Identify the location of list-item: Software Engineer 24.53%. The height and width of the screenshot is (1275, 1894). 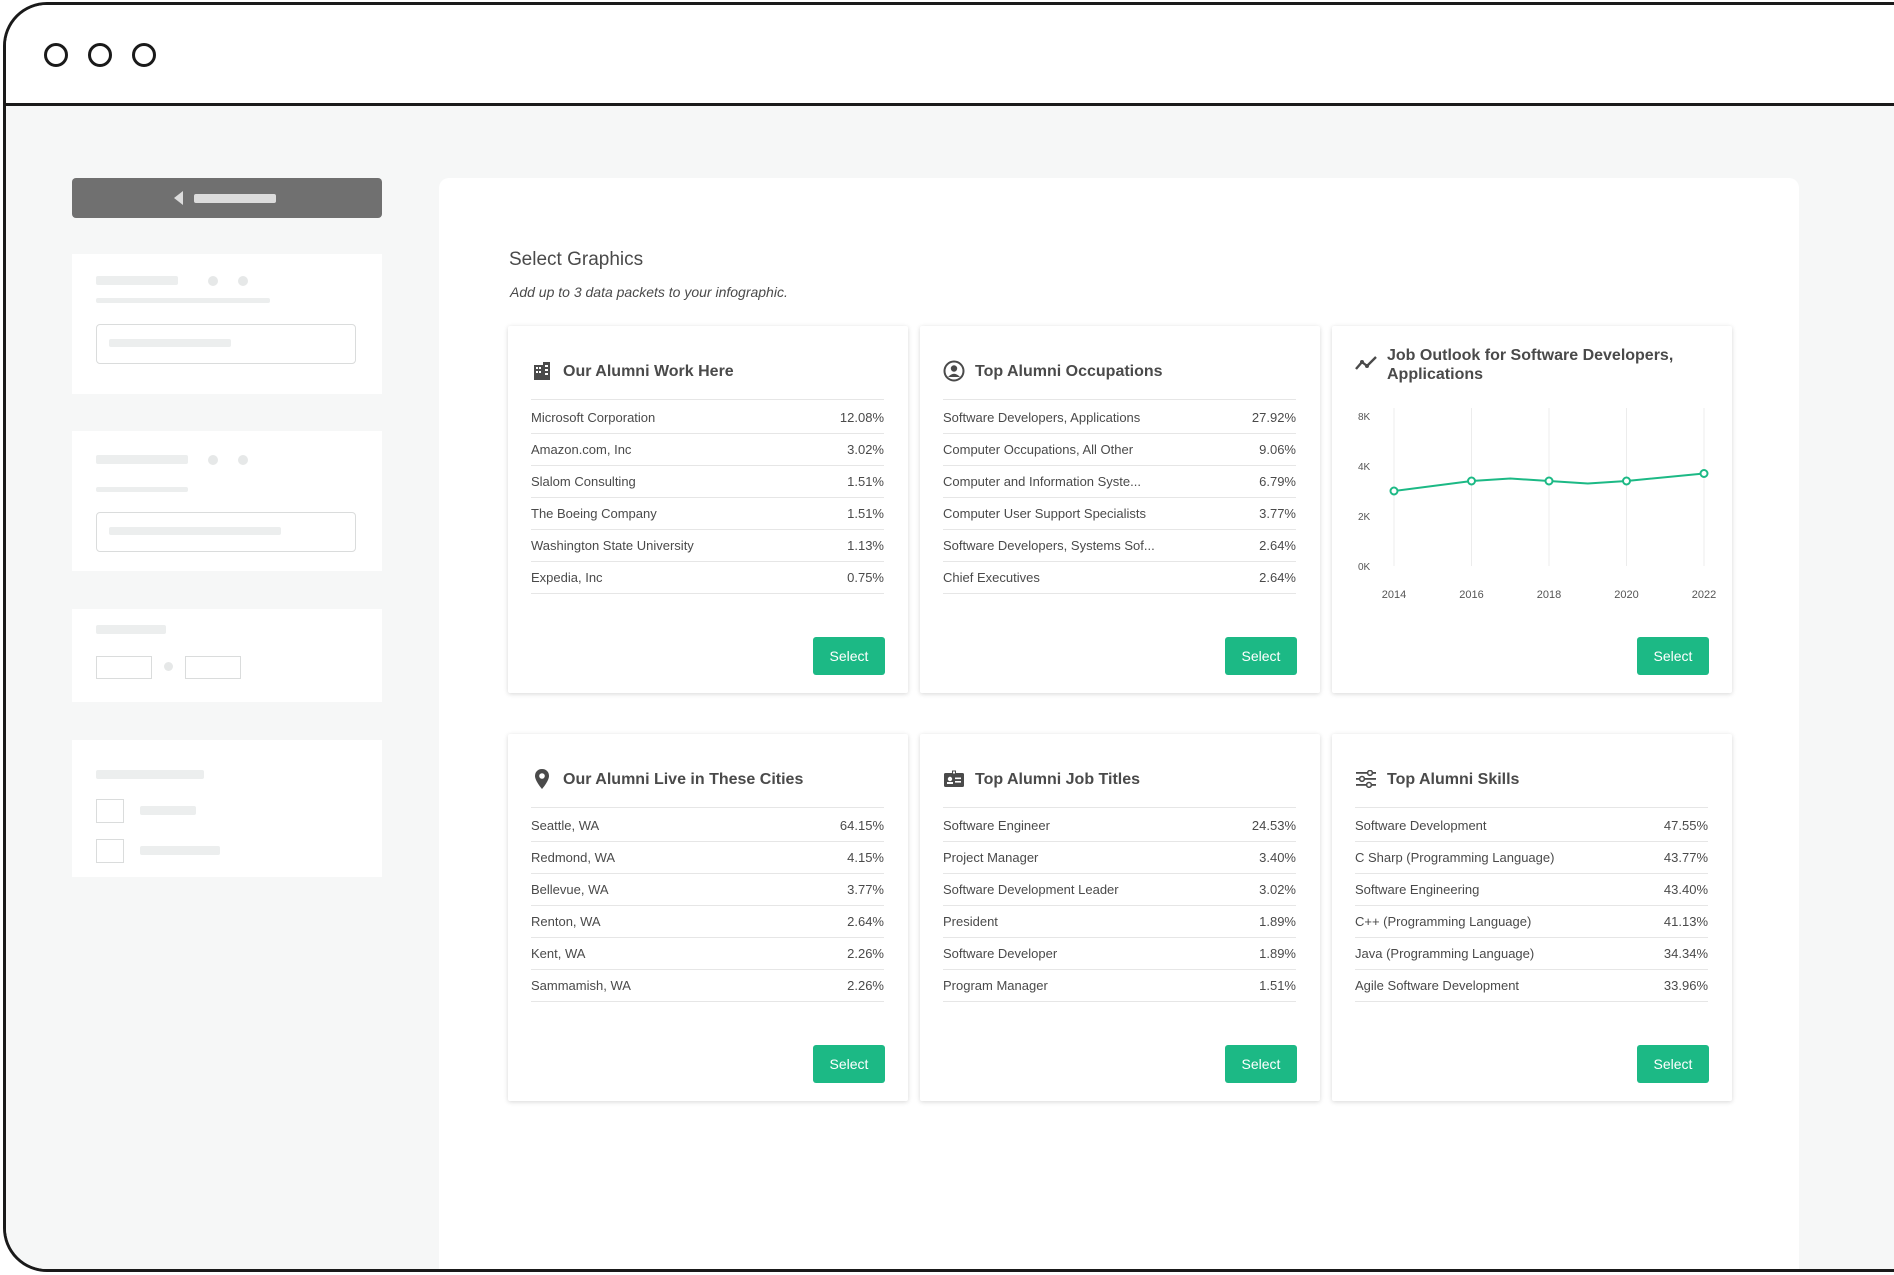
(1119, 826).